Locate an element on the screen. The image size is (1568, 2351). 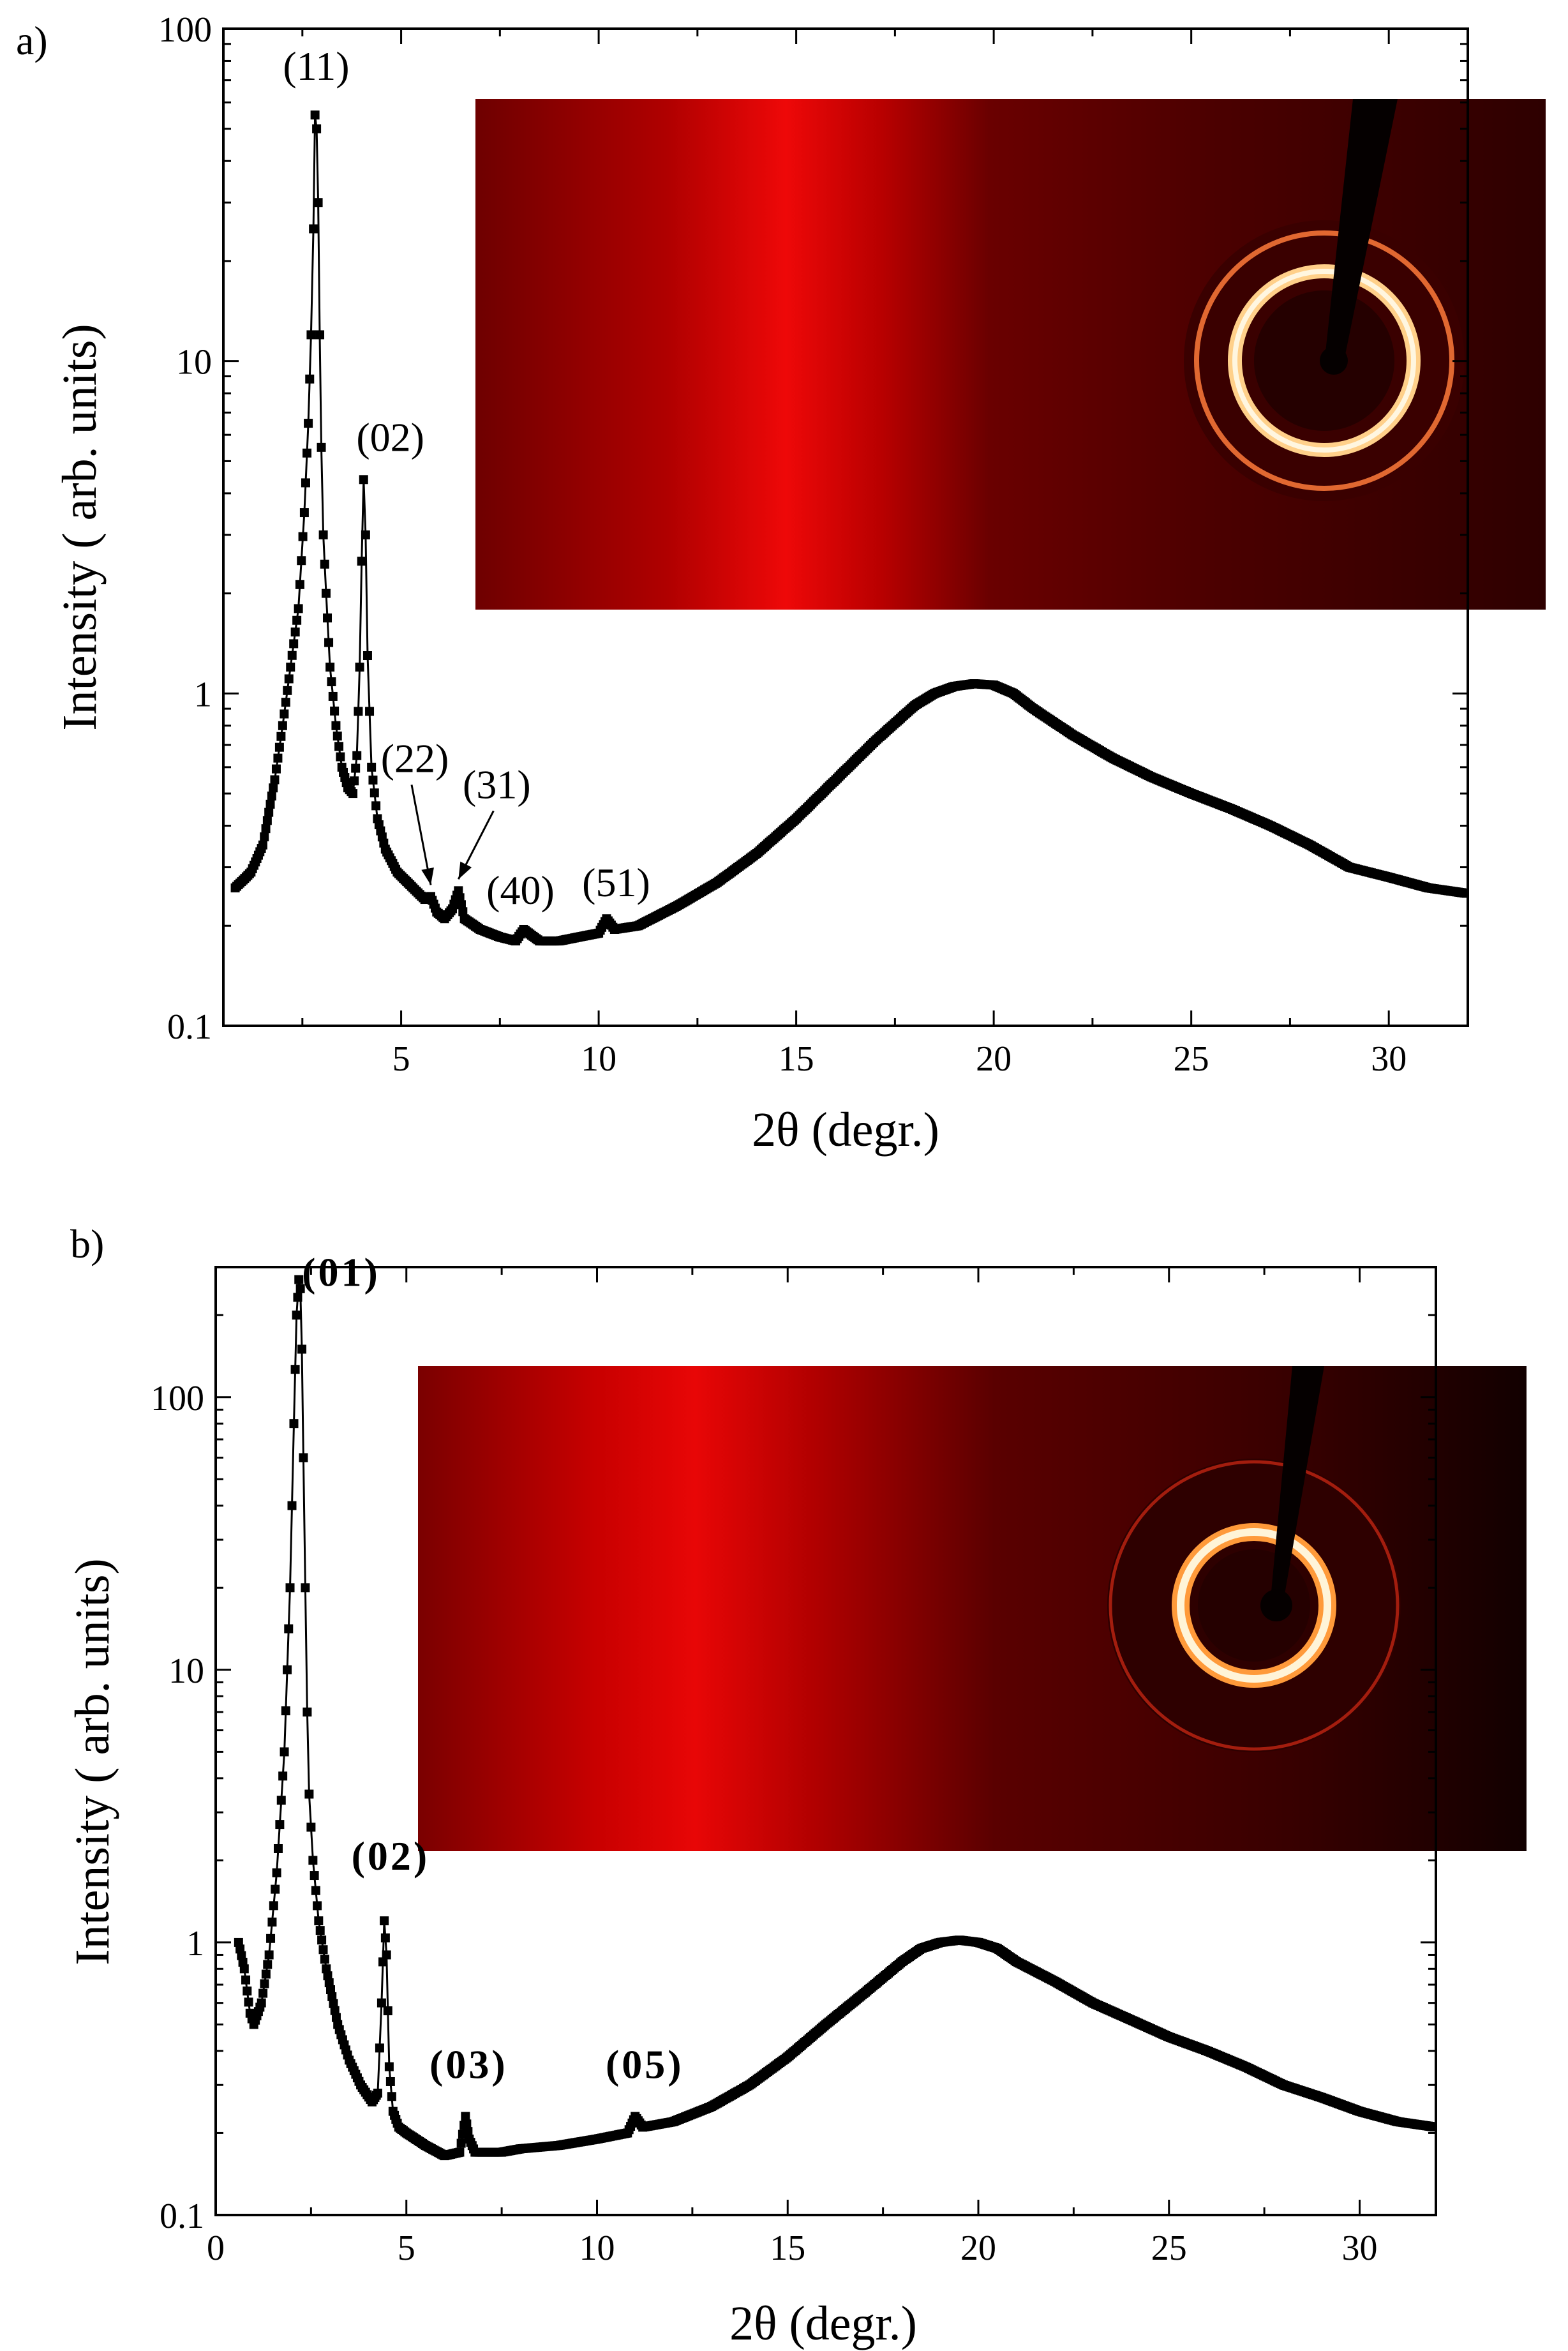
panel-b-label: b) is located at coordinates (87, 1243).